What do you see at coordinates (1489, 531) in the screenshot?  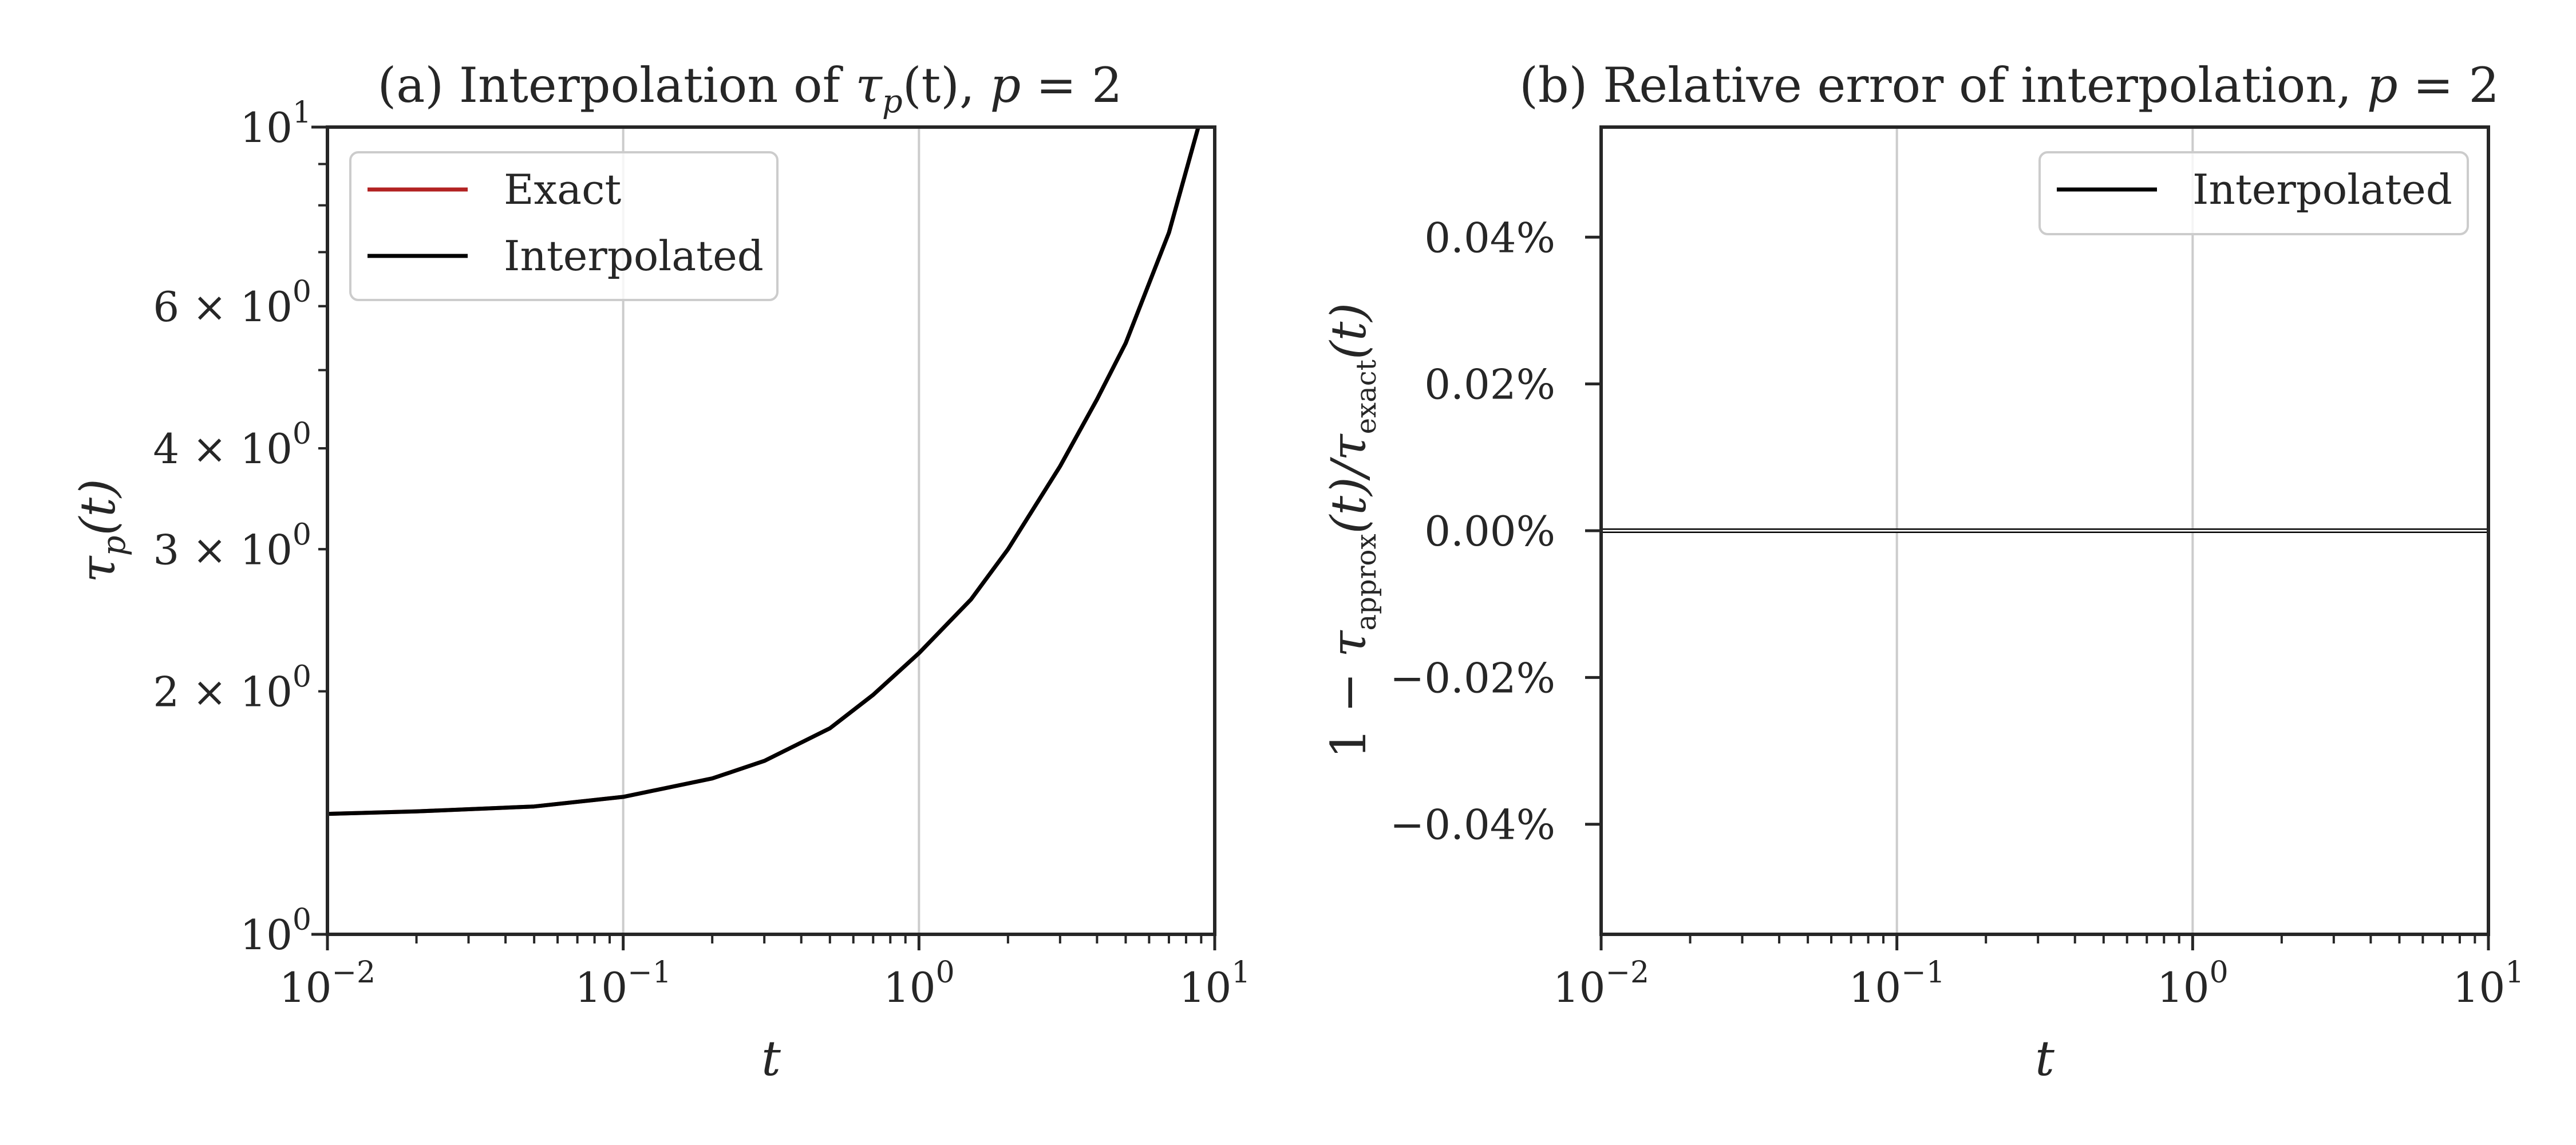 I see `y-tick-label: 0.00%` at bounding box center [1489, 531].